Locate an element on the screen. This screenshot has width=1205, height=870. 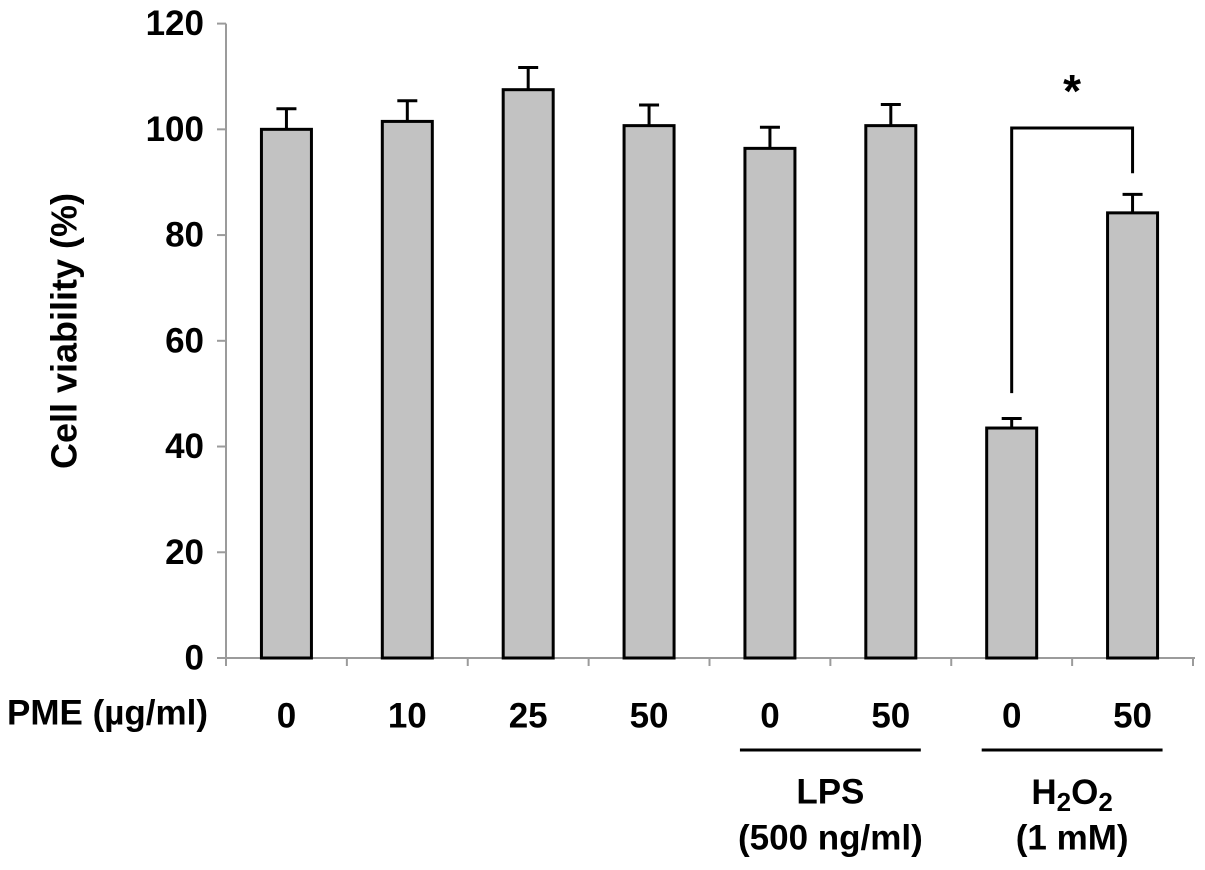
x-tick-label: 25 is located at coordinates (528, 716).